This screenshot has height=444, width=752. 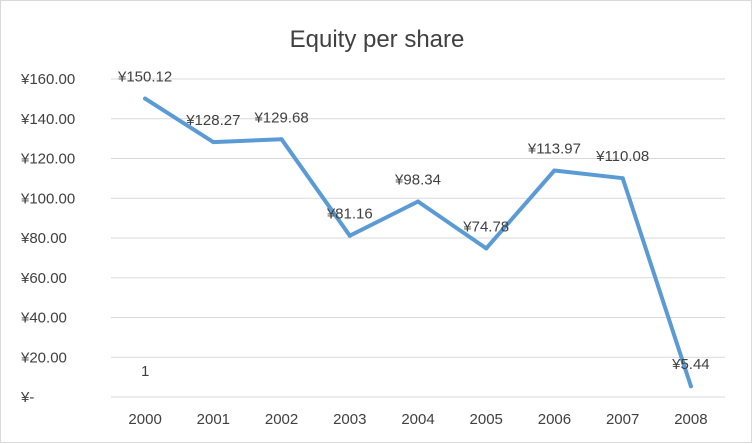 I want to click on data-point-2005, so click(x=486, y=248).